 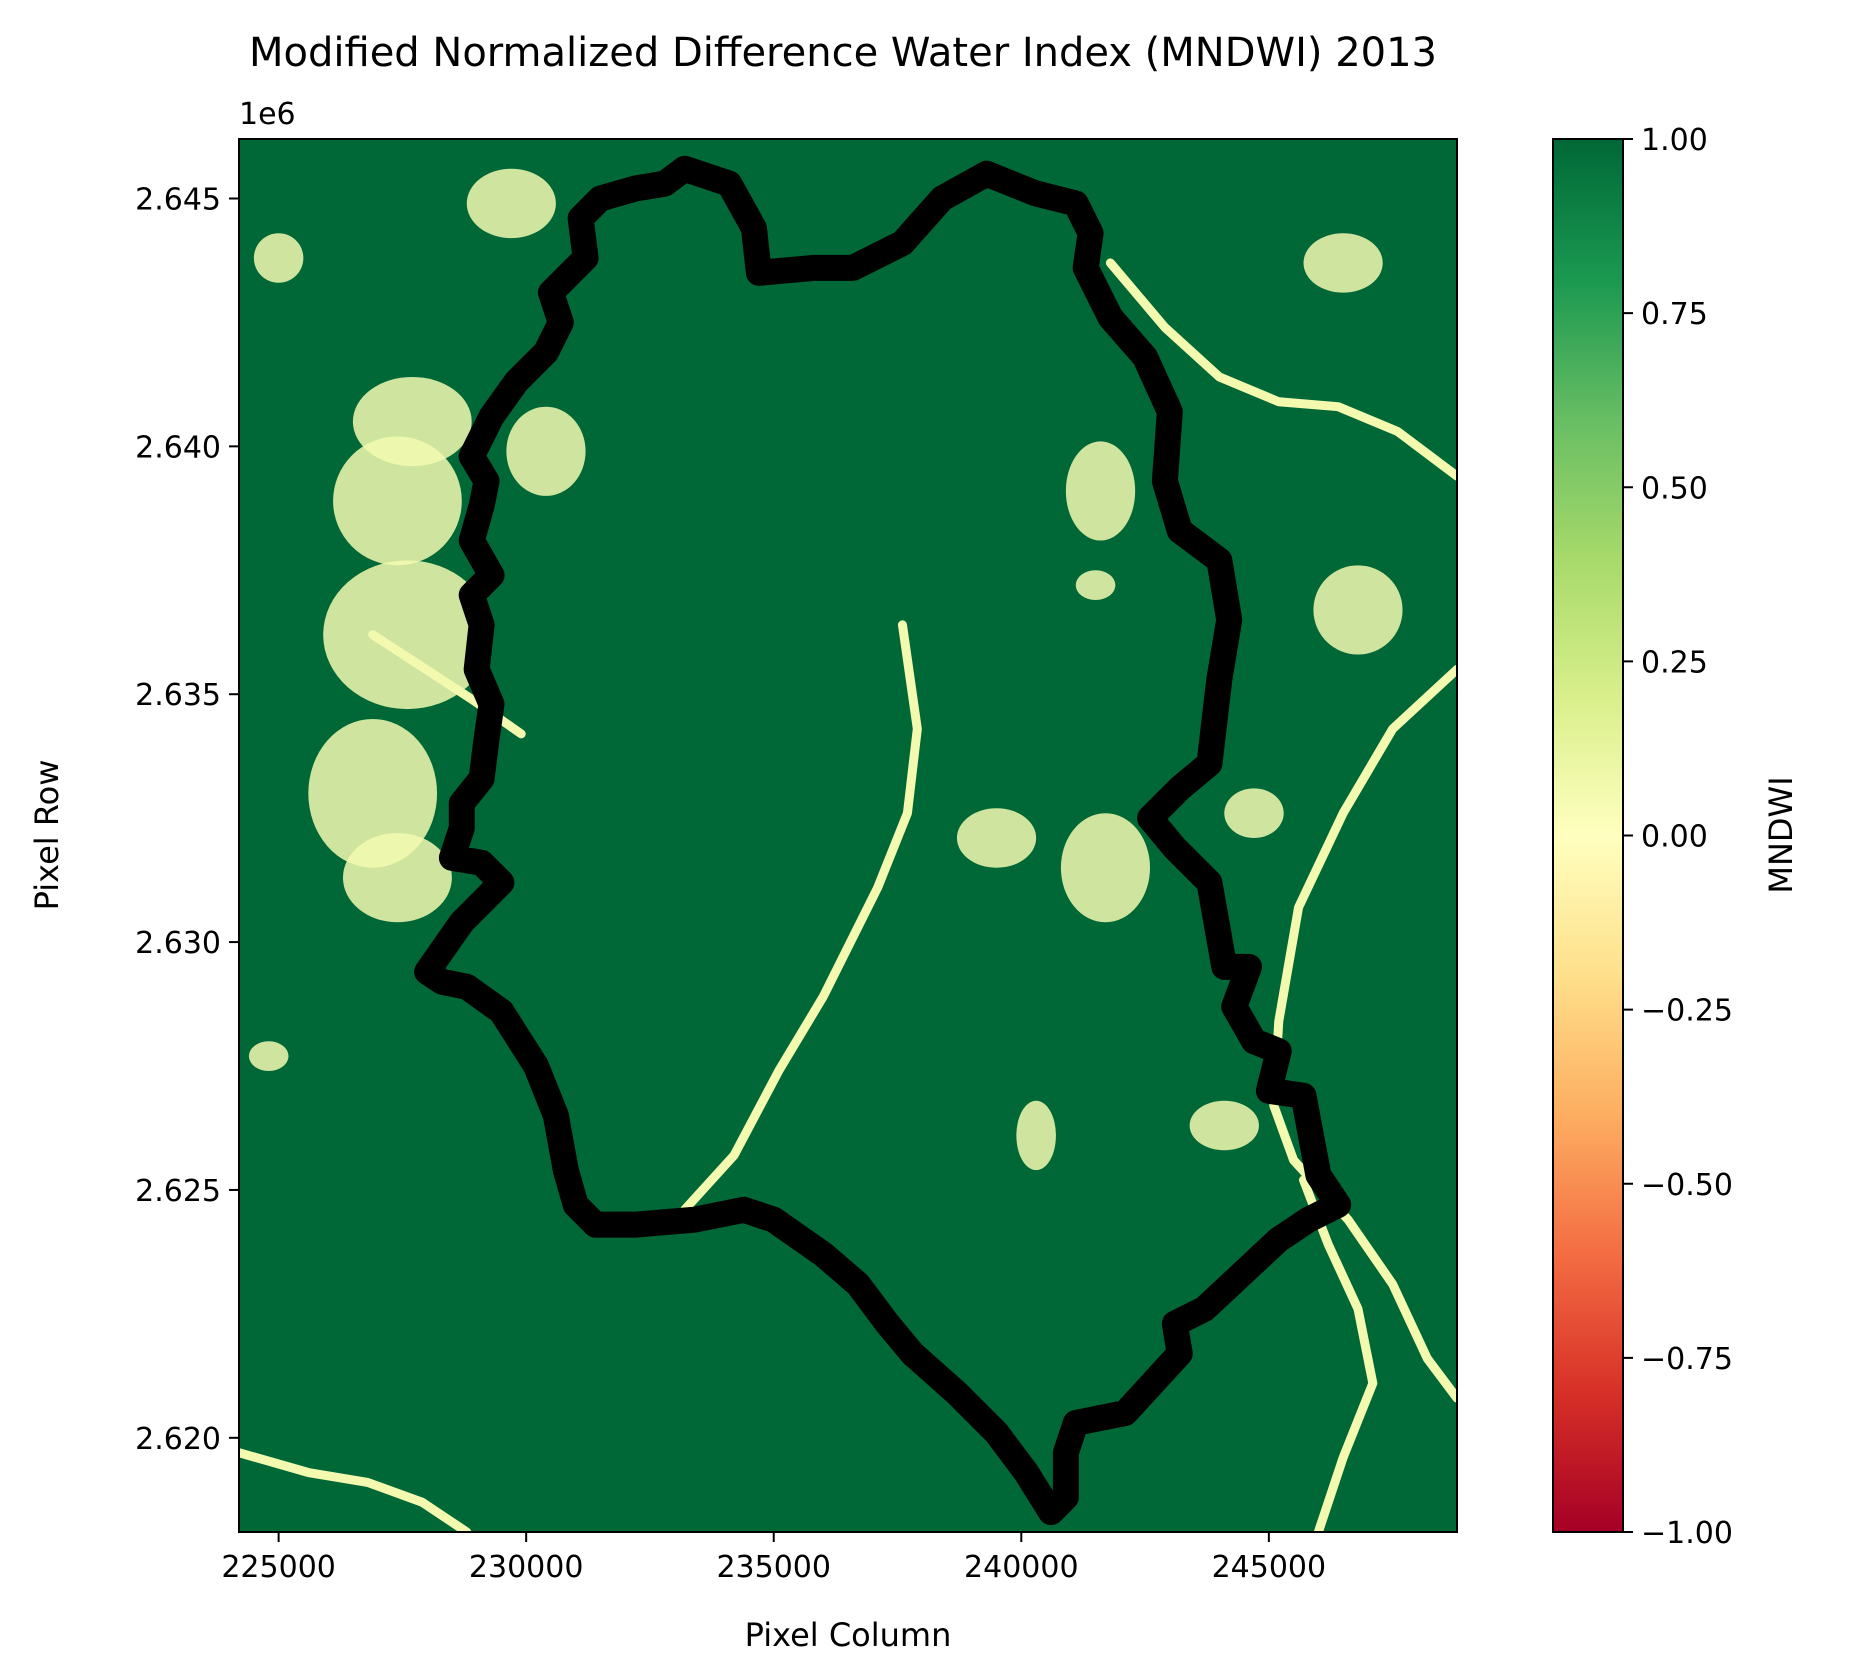 I want to click on x-axis: 225000 230000 235000 240000 245000, so click(x=773, y=1558).